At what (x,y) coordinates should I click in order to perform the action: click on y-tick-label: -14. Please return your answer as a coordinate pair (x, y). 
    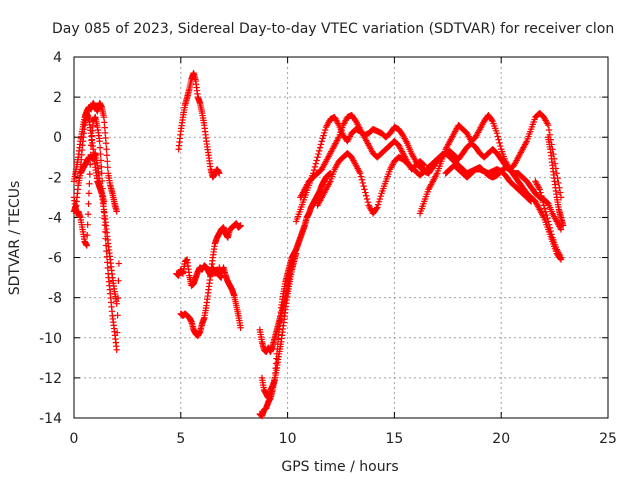
    Looking at the image, I should click on (50, 419).